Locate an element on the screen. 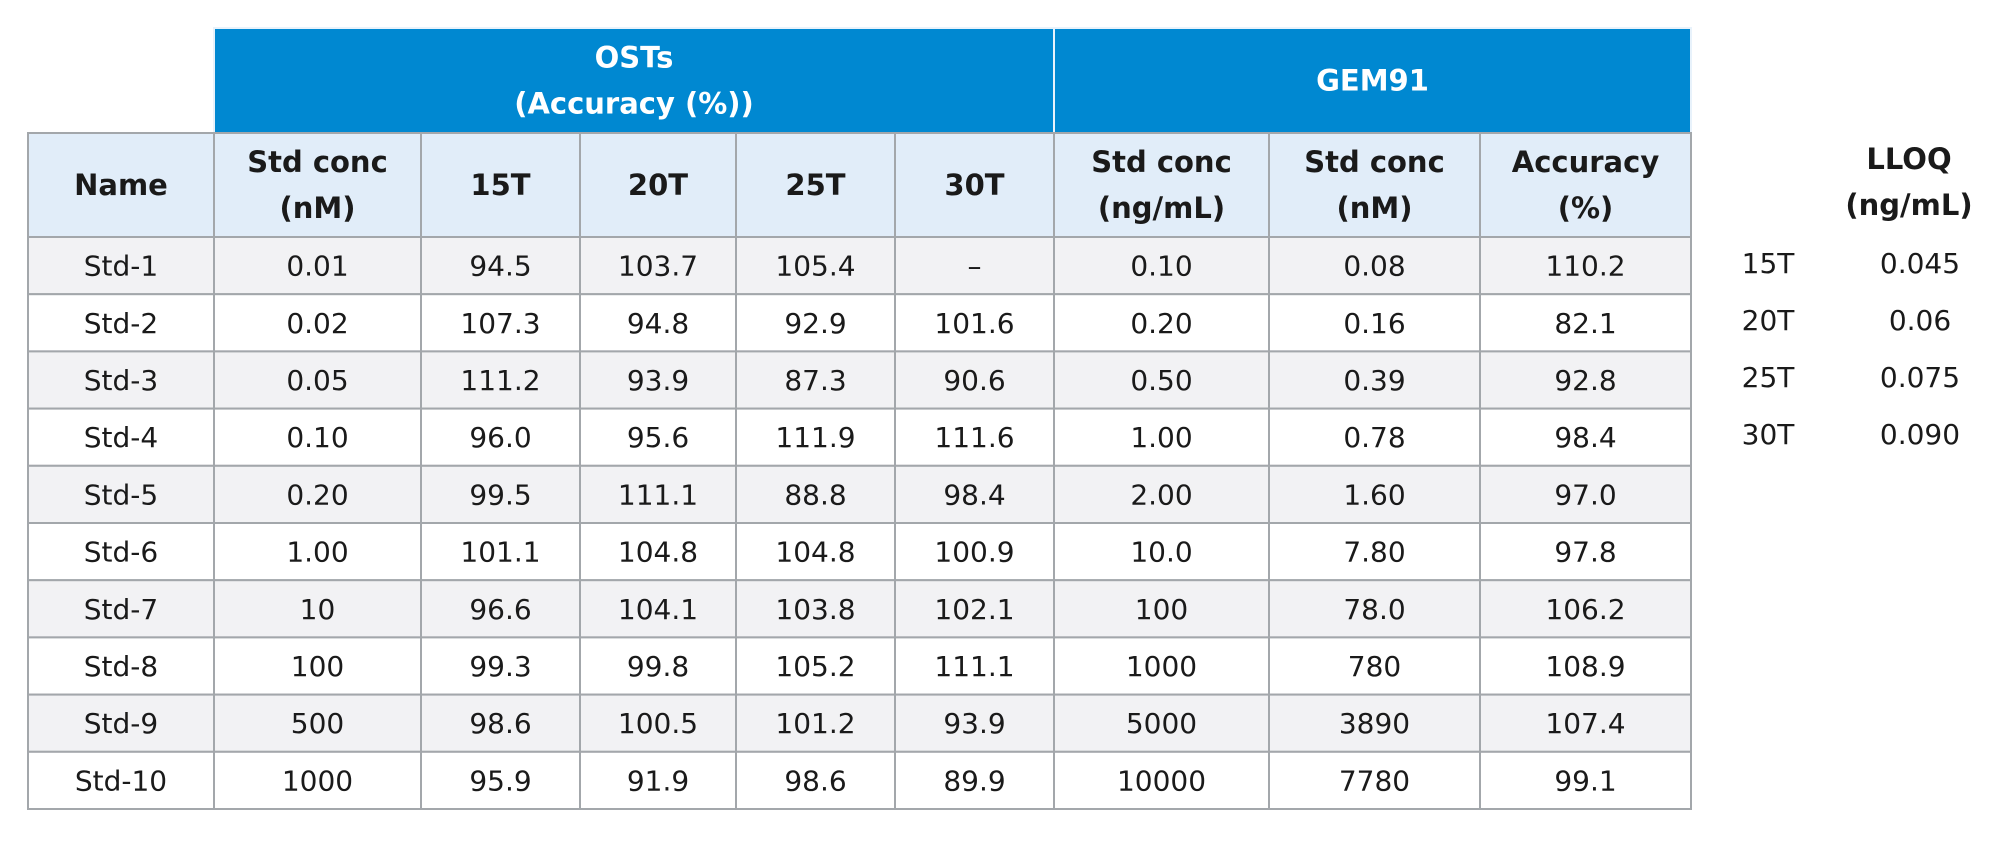 The width and height of the screenshot is (2000, 843). cell-text: 93.9 is located at coordinates (974, 723).